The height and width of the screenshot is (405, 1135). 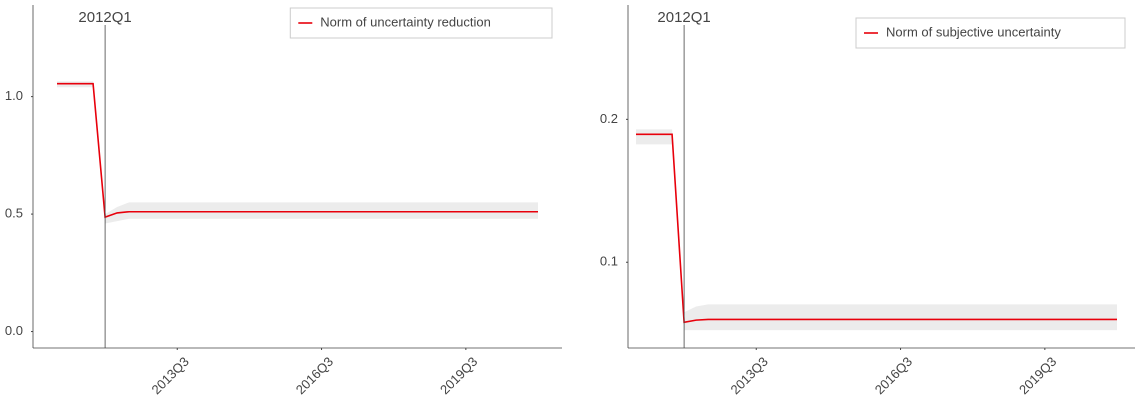 What do you see at coordinates (405, 21) in the screenshot?
I see `legend-label: Norm of uncertainty reduction` at bounding box center [405, 21].